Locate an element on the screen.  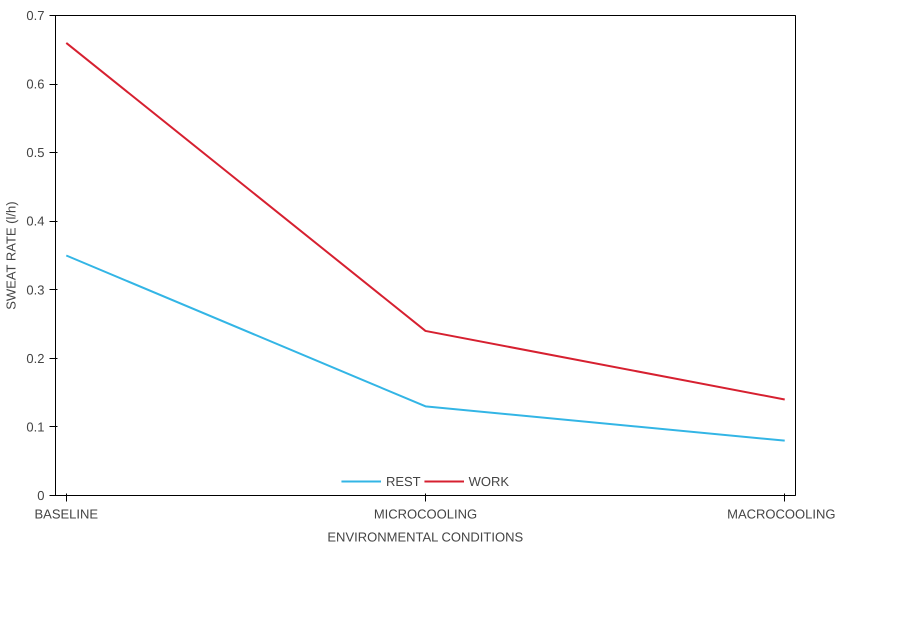
y-tick-label: 0.1 is located at coordinates (35, 426).